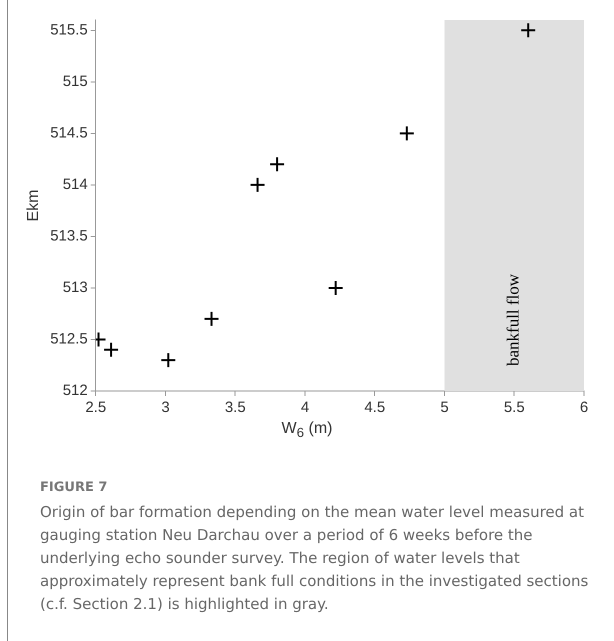  What do you see at coordinates (75, 287) in the screenshot?
I see `y-tick-label: 513` at bounding box center [75, 287].